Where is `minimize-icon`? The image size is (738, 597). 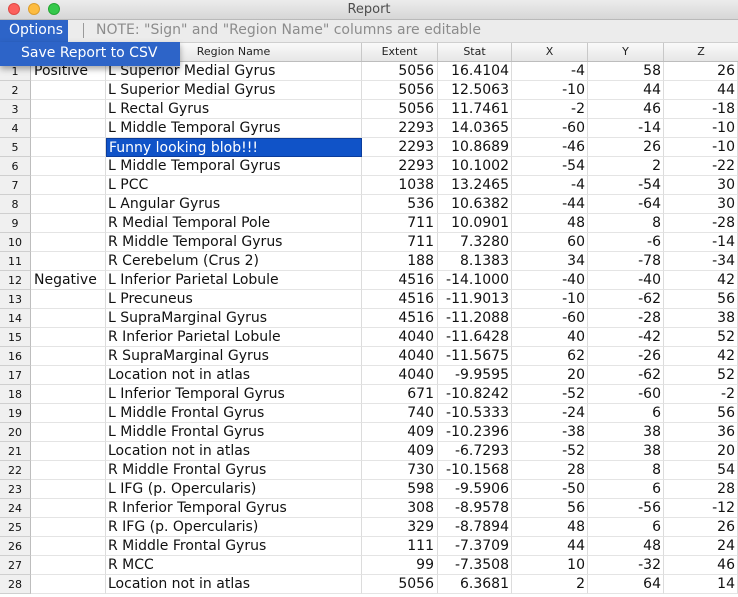 minimize-icon is located at coordinates (34, 9).